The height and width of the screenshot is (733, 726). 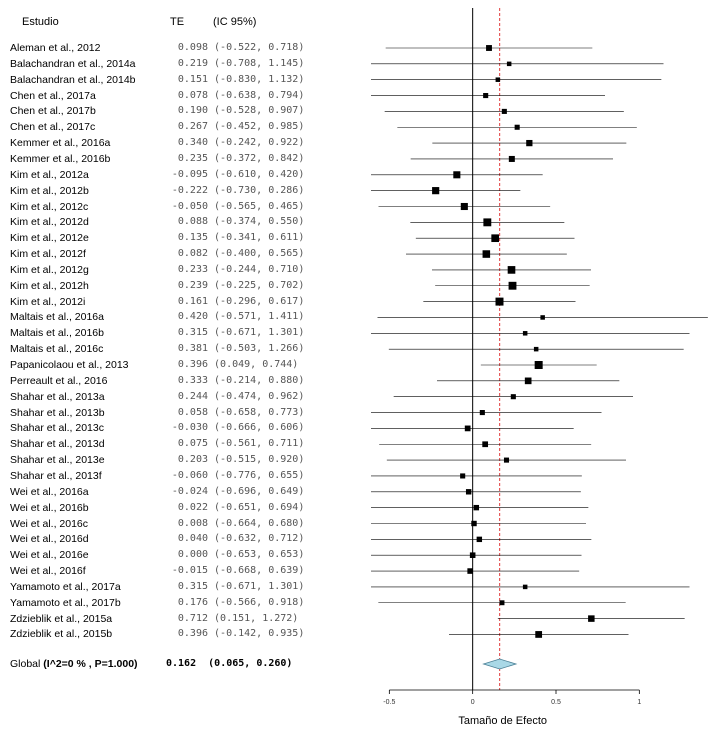 I want to click on study-te: 0.190, so click(x=192, y=110).